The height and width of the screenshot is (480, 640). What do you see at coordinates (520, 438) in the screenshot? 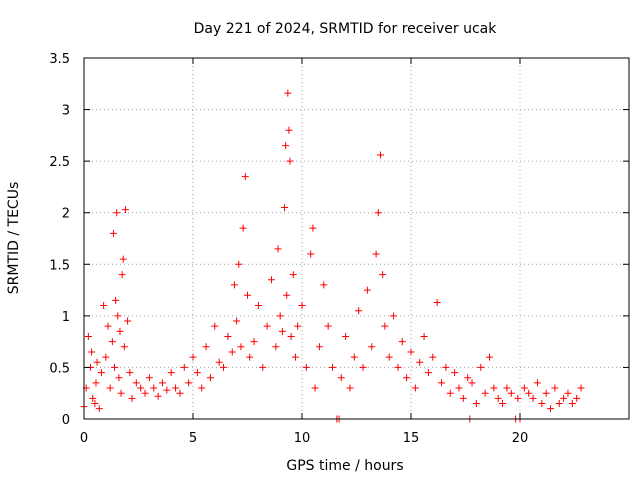
I see `x-tick-label: 20` at bounding box center [520, 438].